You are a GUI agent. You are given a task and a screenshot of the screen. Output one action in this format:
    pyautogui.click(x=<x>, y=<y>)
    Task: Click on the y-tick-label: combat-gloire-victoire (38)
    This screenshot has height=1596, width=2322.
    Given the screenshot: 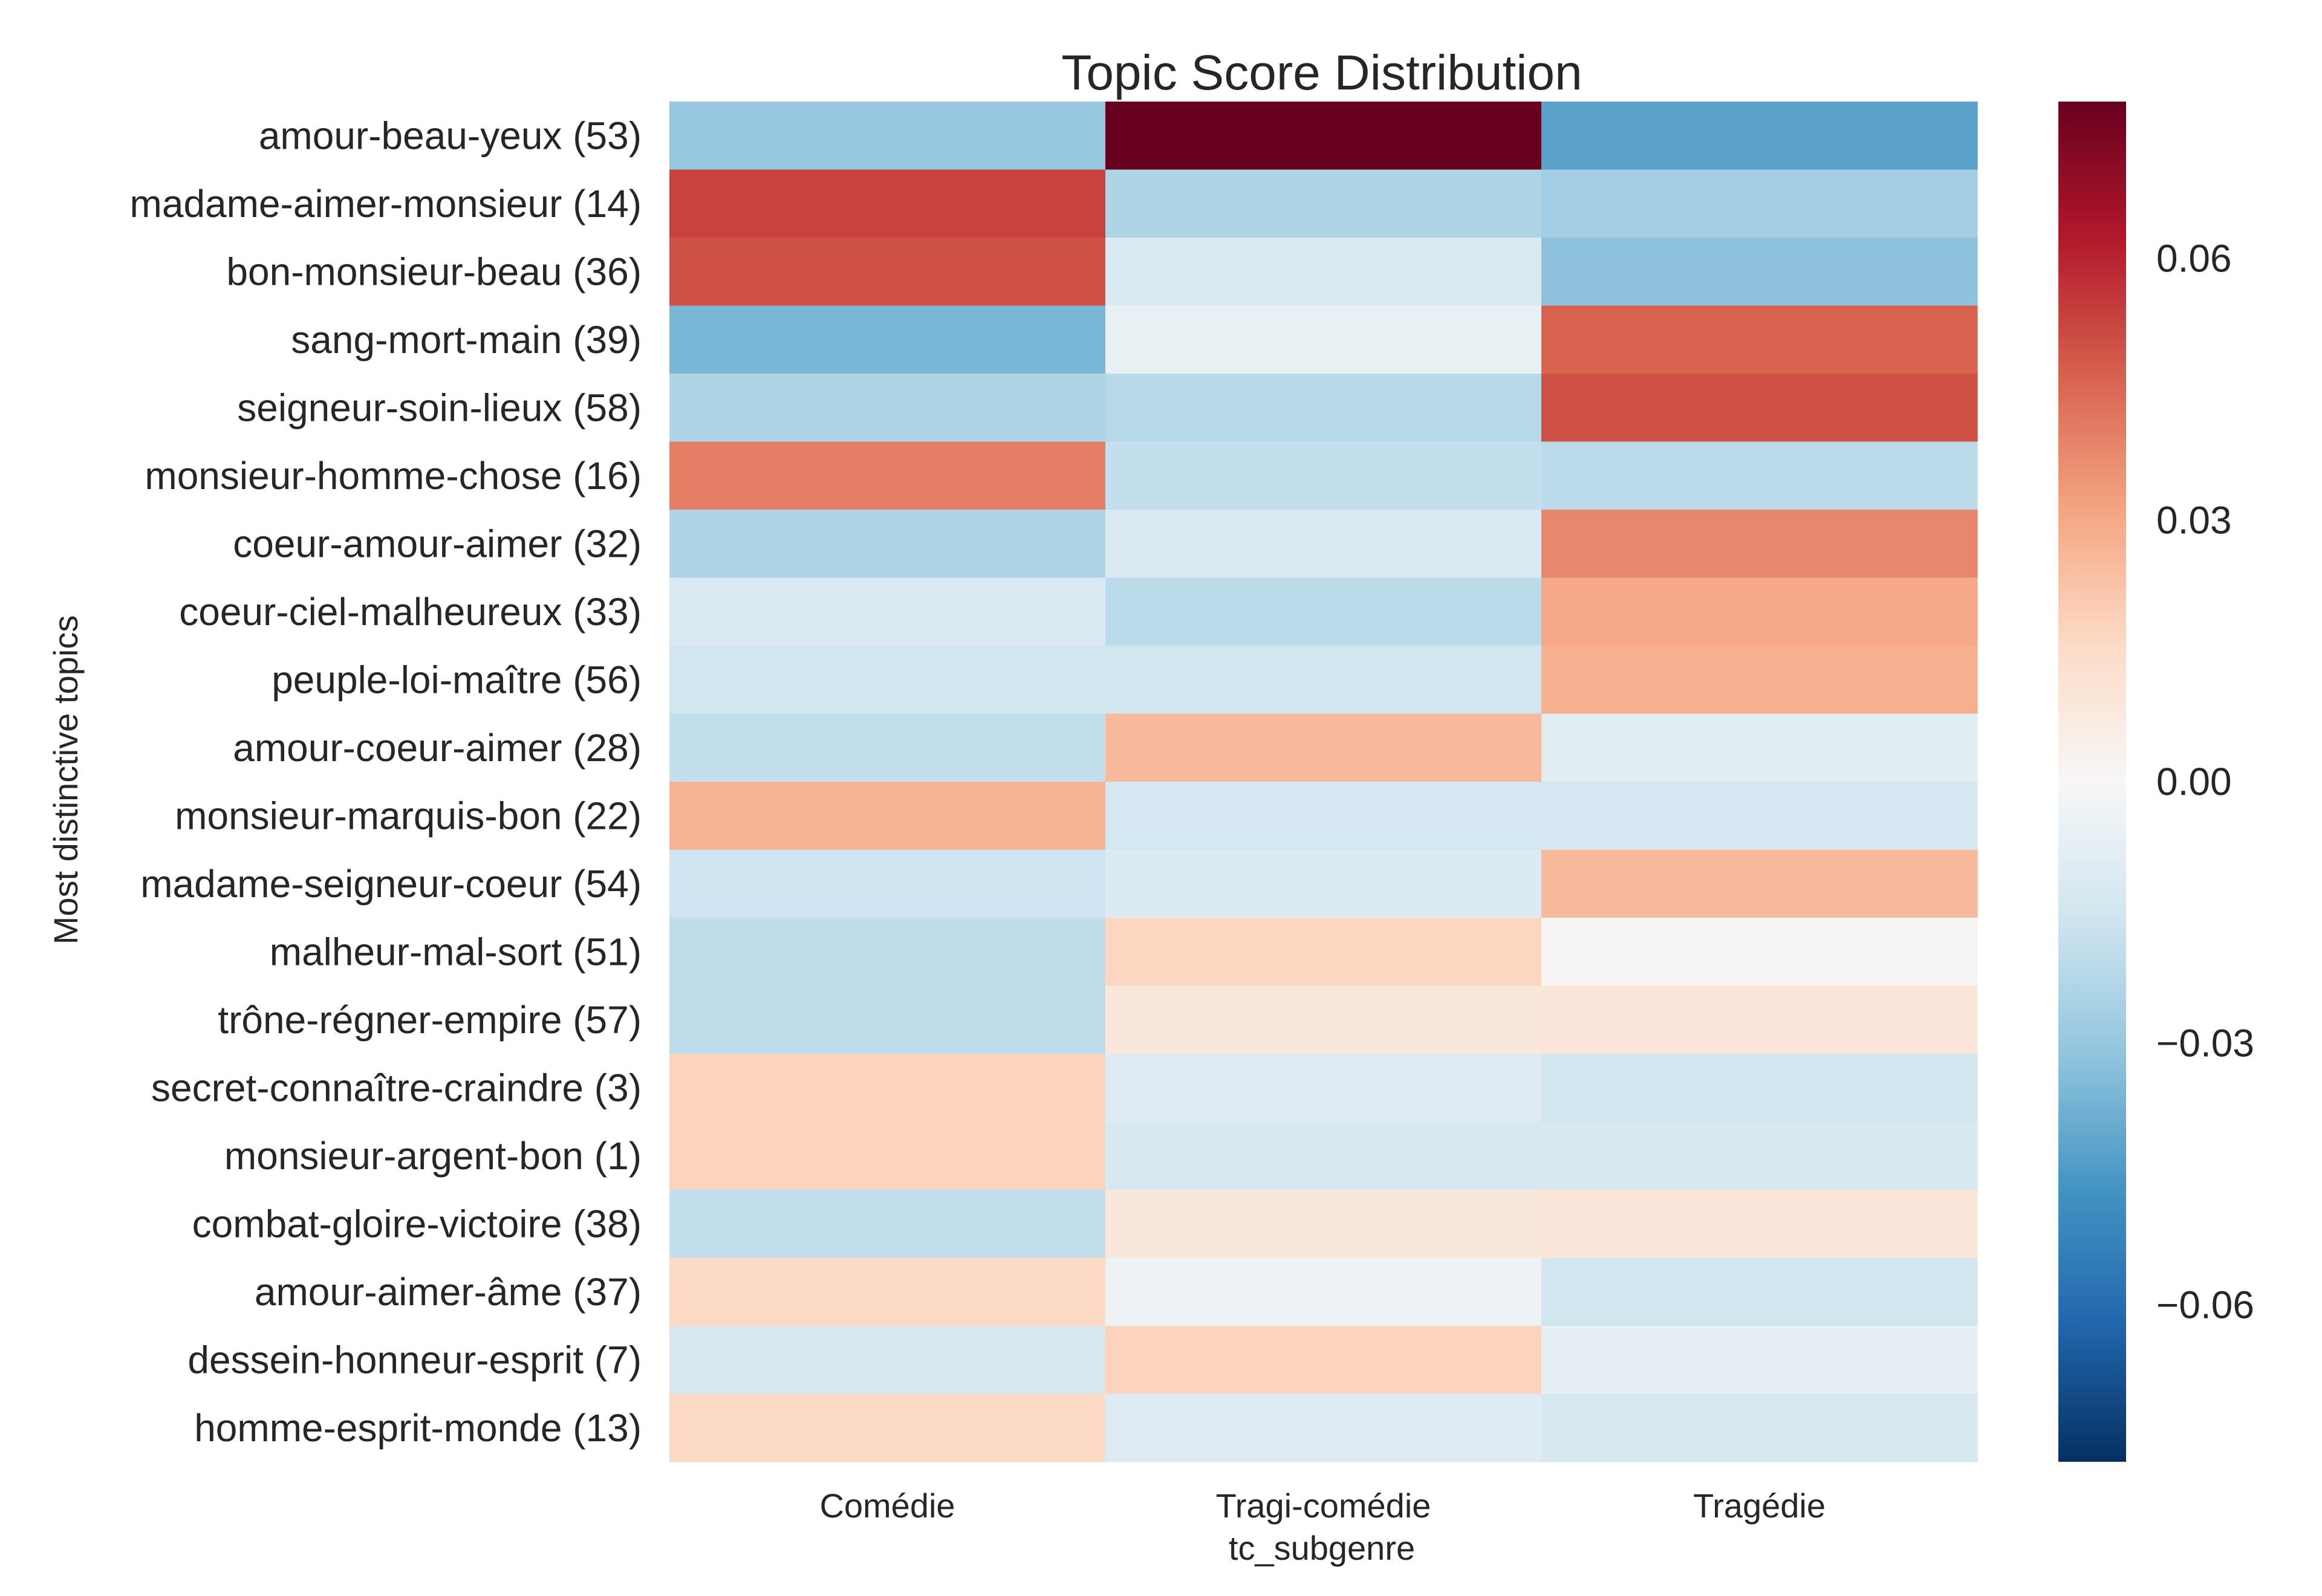 What is the action you would take?
    pyautogui.click(x=417, y=1223)
    